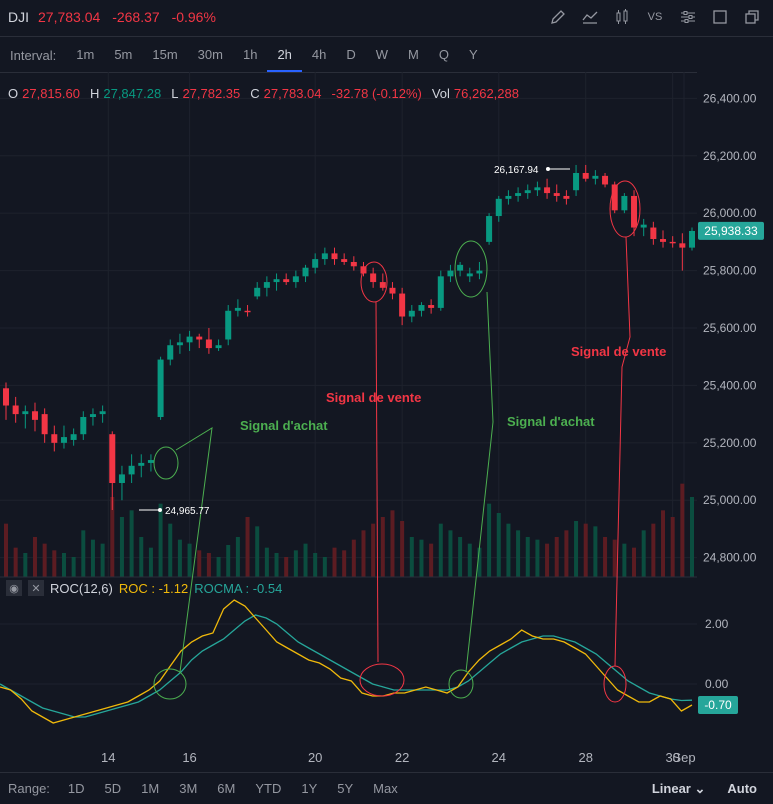 The height and width of the screenshot is (804, 773). Describe the element at coordinates (123, 54) in the screenshot. I see `interval-5m: 5m` at that location.